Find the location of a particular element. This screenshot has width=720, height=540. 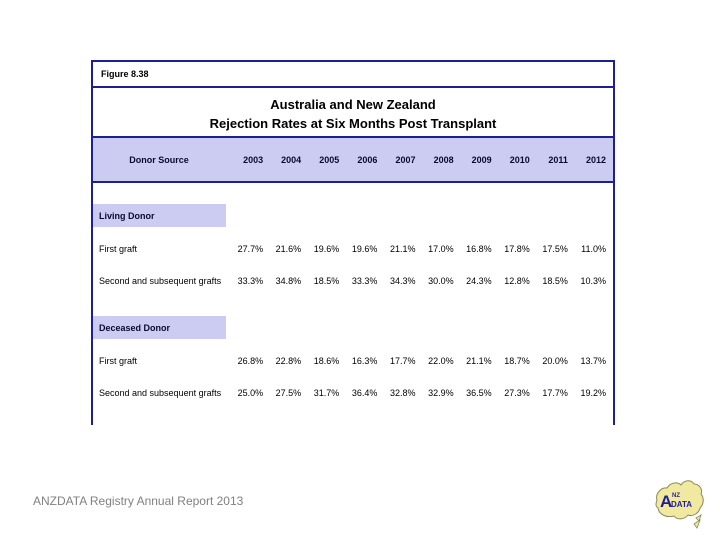

value-cell: 12.8% is located at coordinates (517, 280).